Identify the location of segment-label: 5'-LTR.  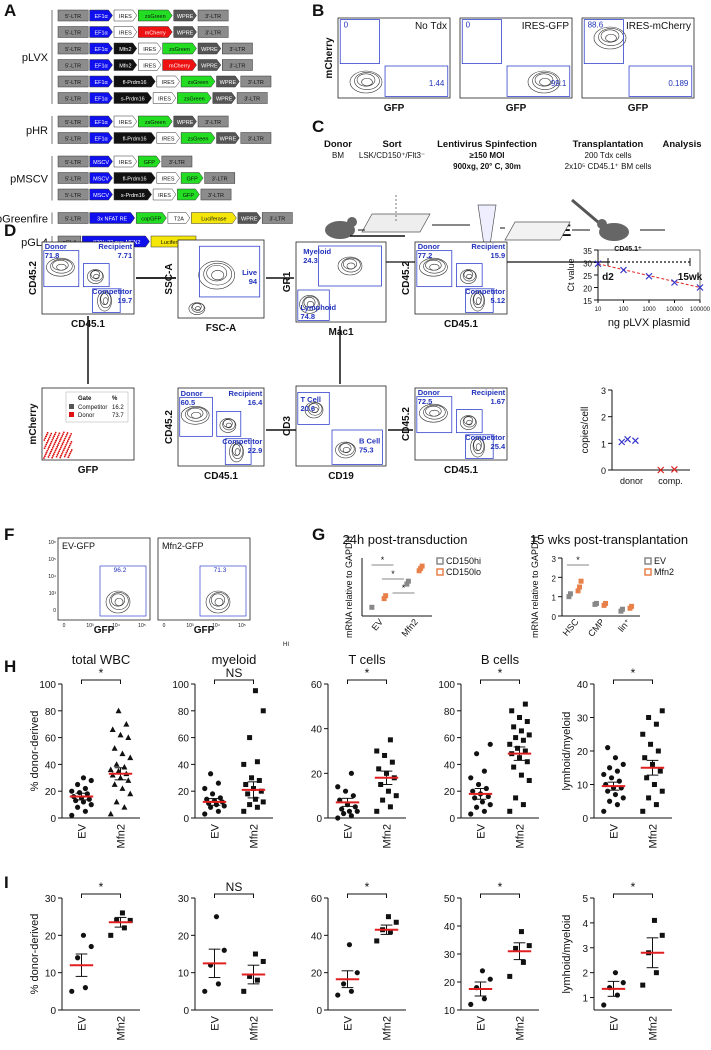
(73, 50).